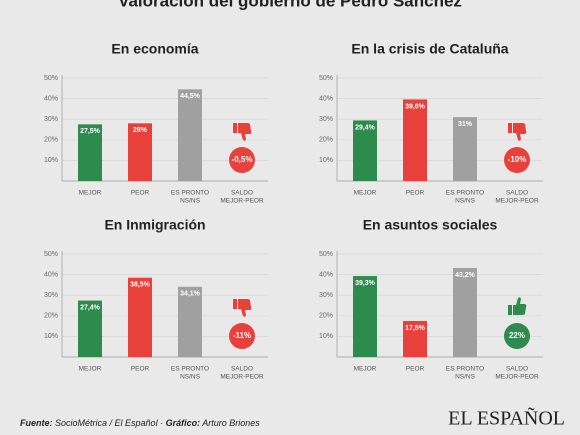 Image resolution: width=580 pixels, height=435 pixels. I want to click on value-label: 27,4%, so click(90, 307).